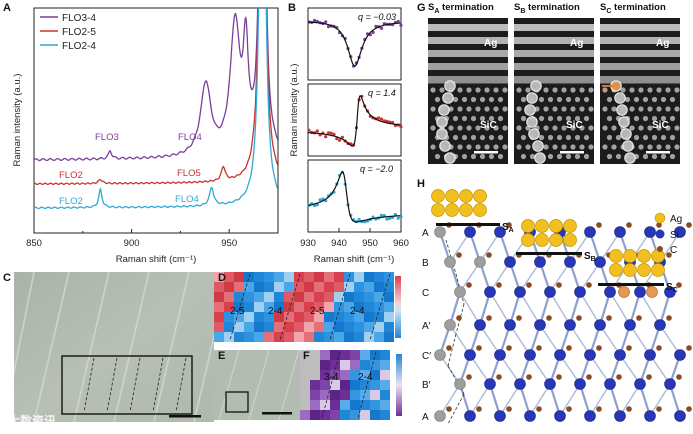 This screenshot has width=693, height=434. What do you see at coordinates (370, 243) in the screenshot?
I see `x-tick-label-950: 950` at bounding box center [370, 243].